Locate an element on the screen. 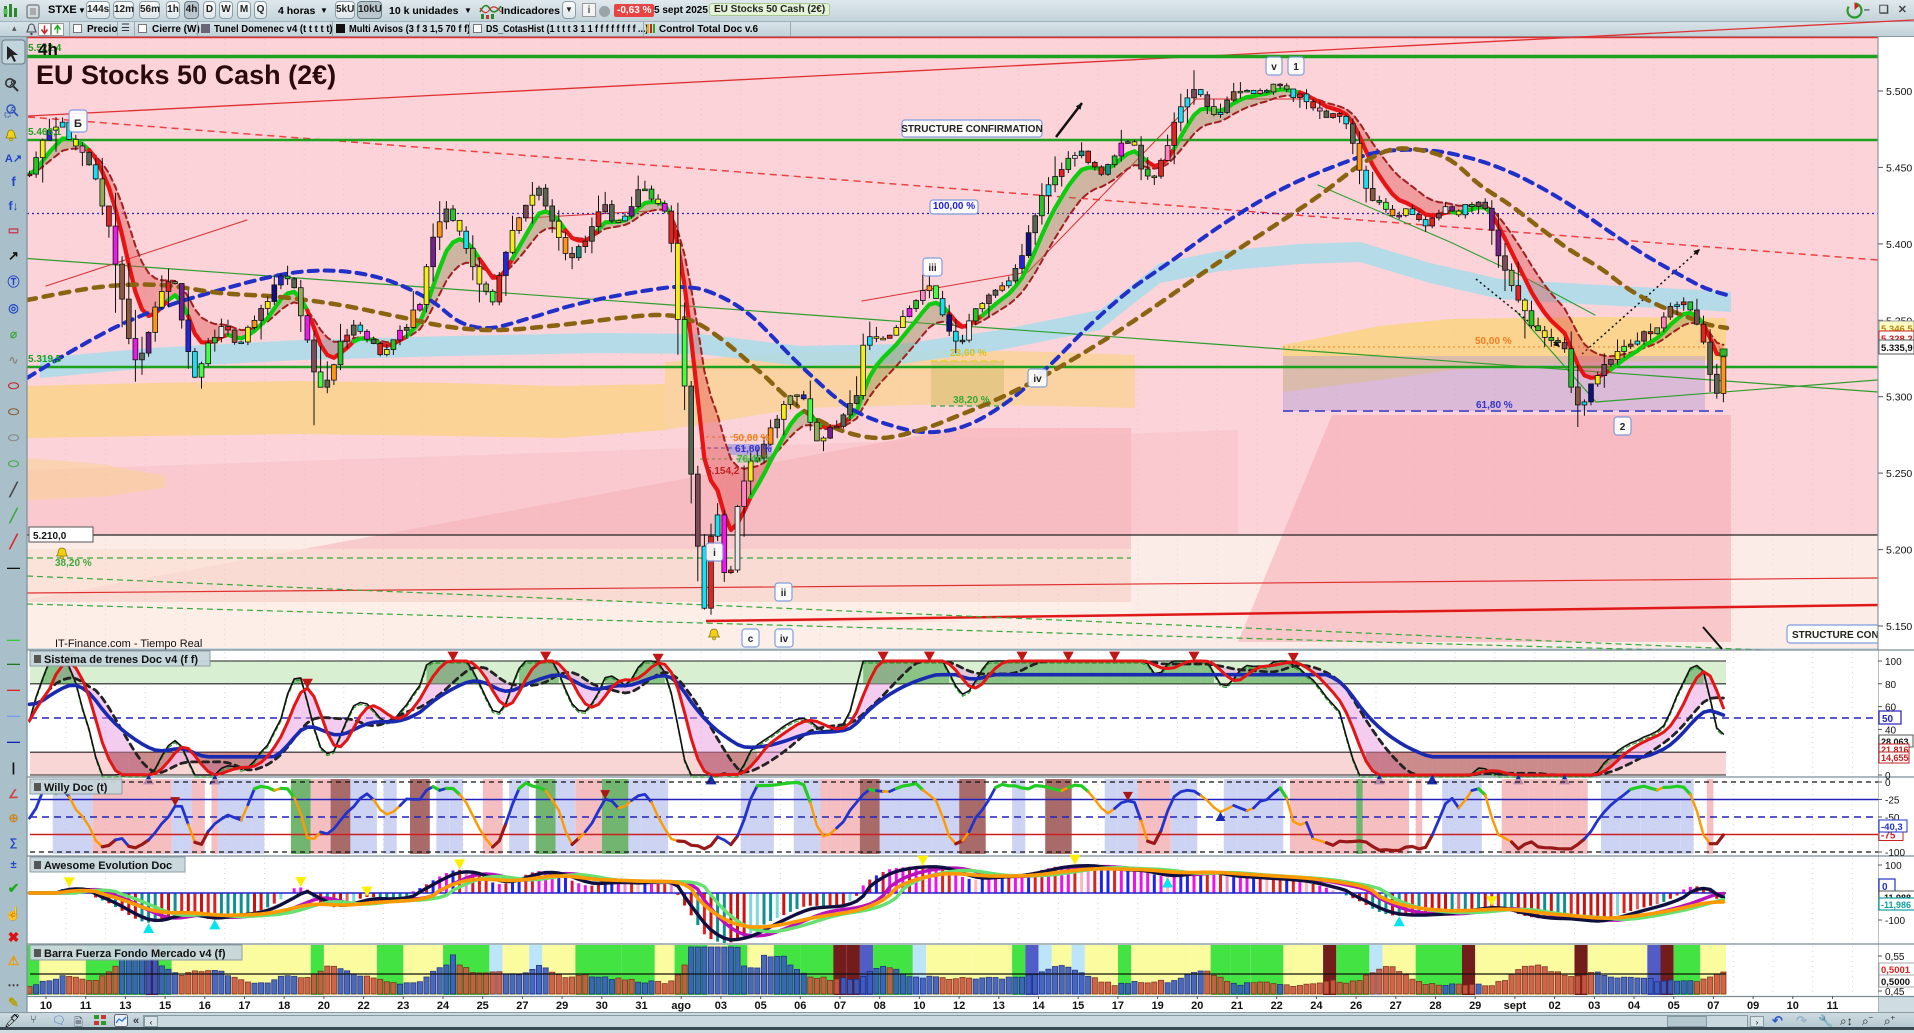 Image resolution: width=1914 pixels, height=1033 pixels. svg-text: 0,45 is located at coordinates (1895, 992).